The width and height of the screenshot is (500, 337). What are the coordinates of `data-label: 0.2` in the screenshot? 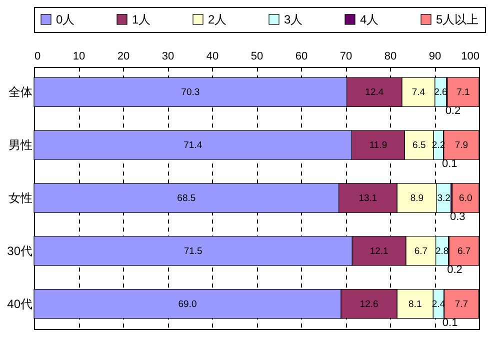 It's located at (454, 270).